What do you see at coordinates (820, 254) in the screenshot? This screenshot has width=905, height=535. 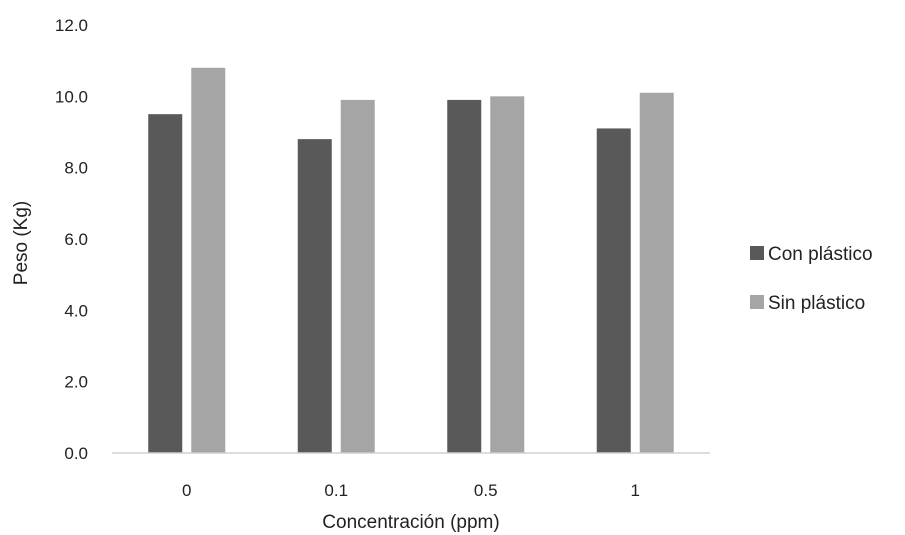 I see `legend-label: Con plástico` at bounding box center [820, 254].